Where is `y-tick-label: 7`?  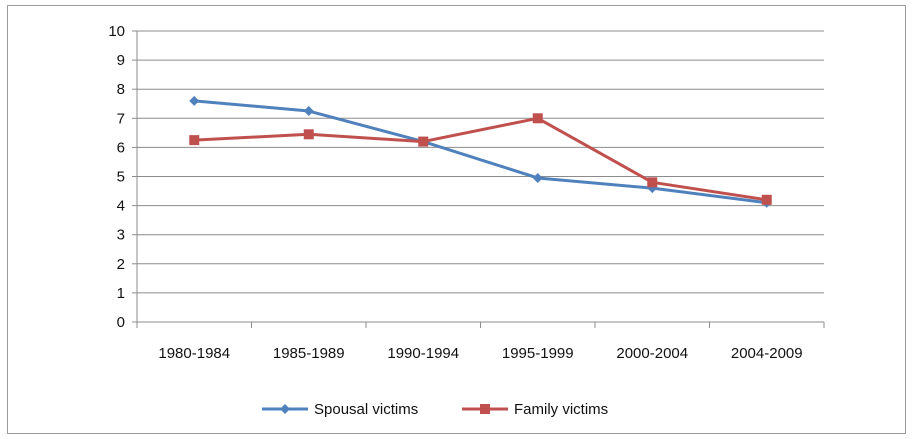 y-tick-label: 7 is located at coordinates (121, 118).